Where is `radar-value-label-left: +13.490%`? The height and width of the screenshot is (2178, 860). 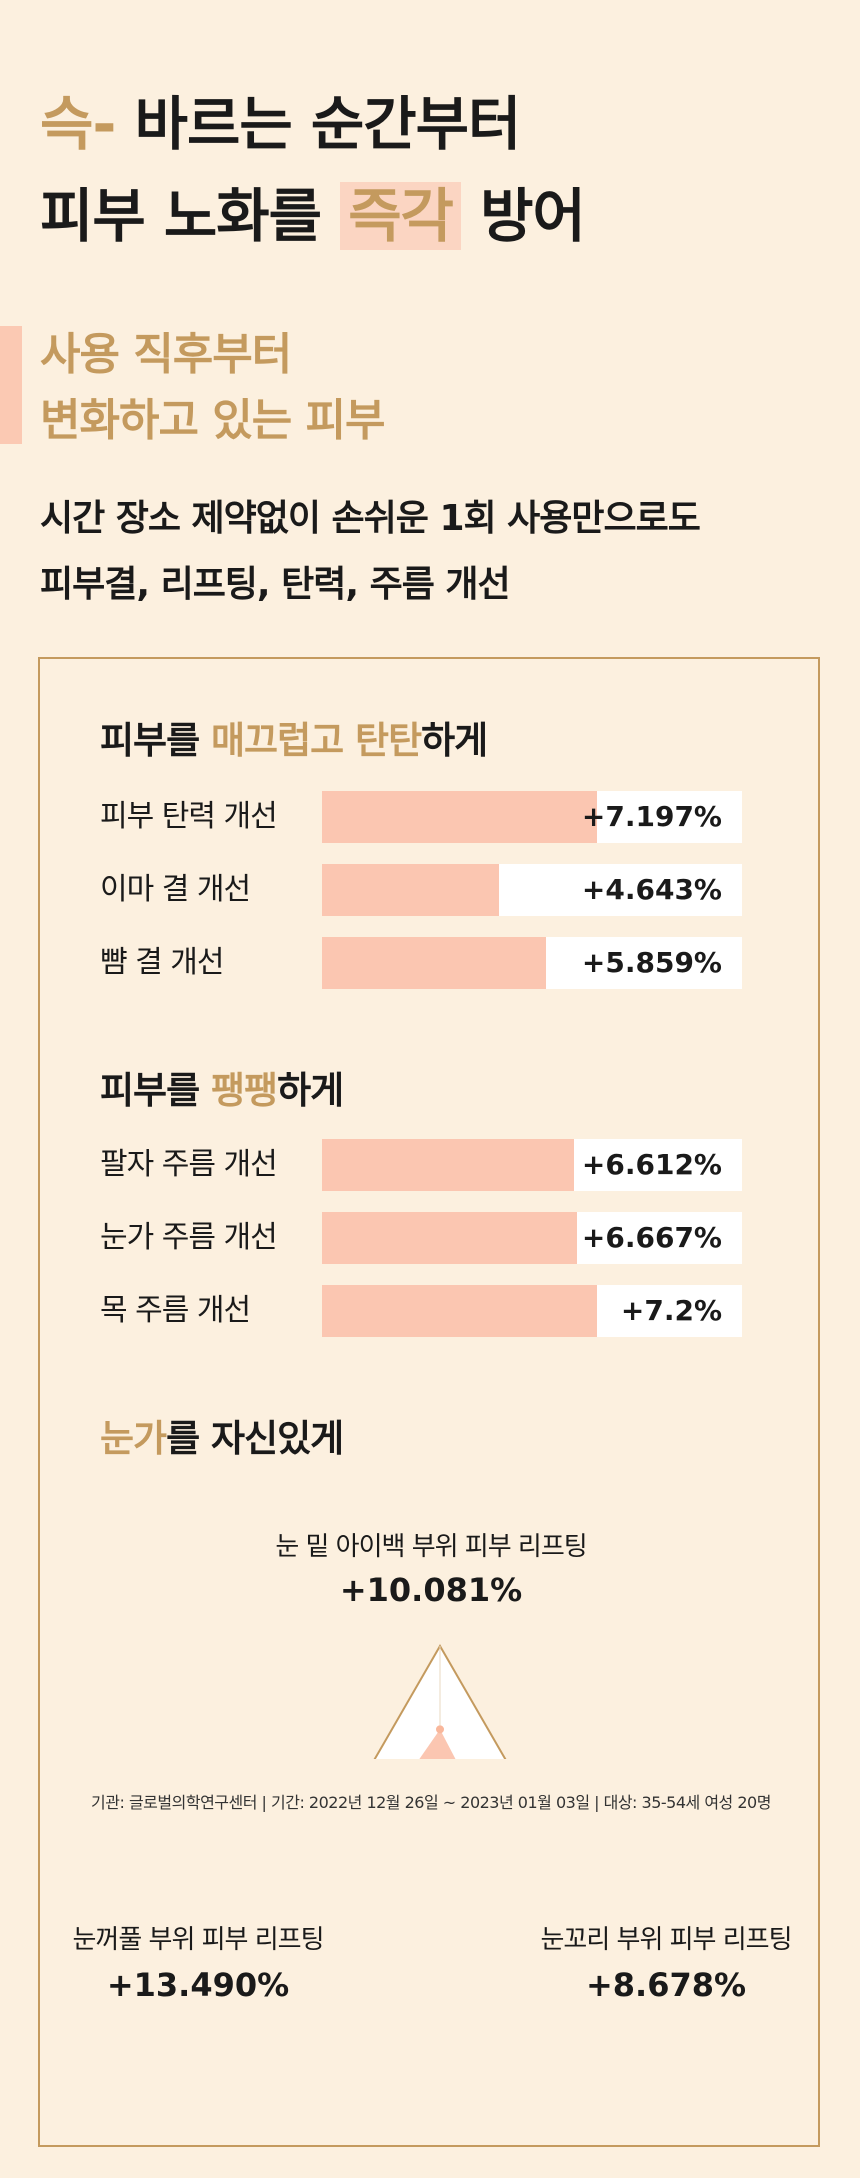
radar-value-label-left: +13.490% is located at coordinates (198, 1985).